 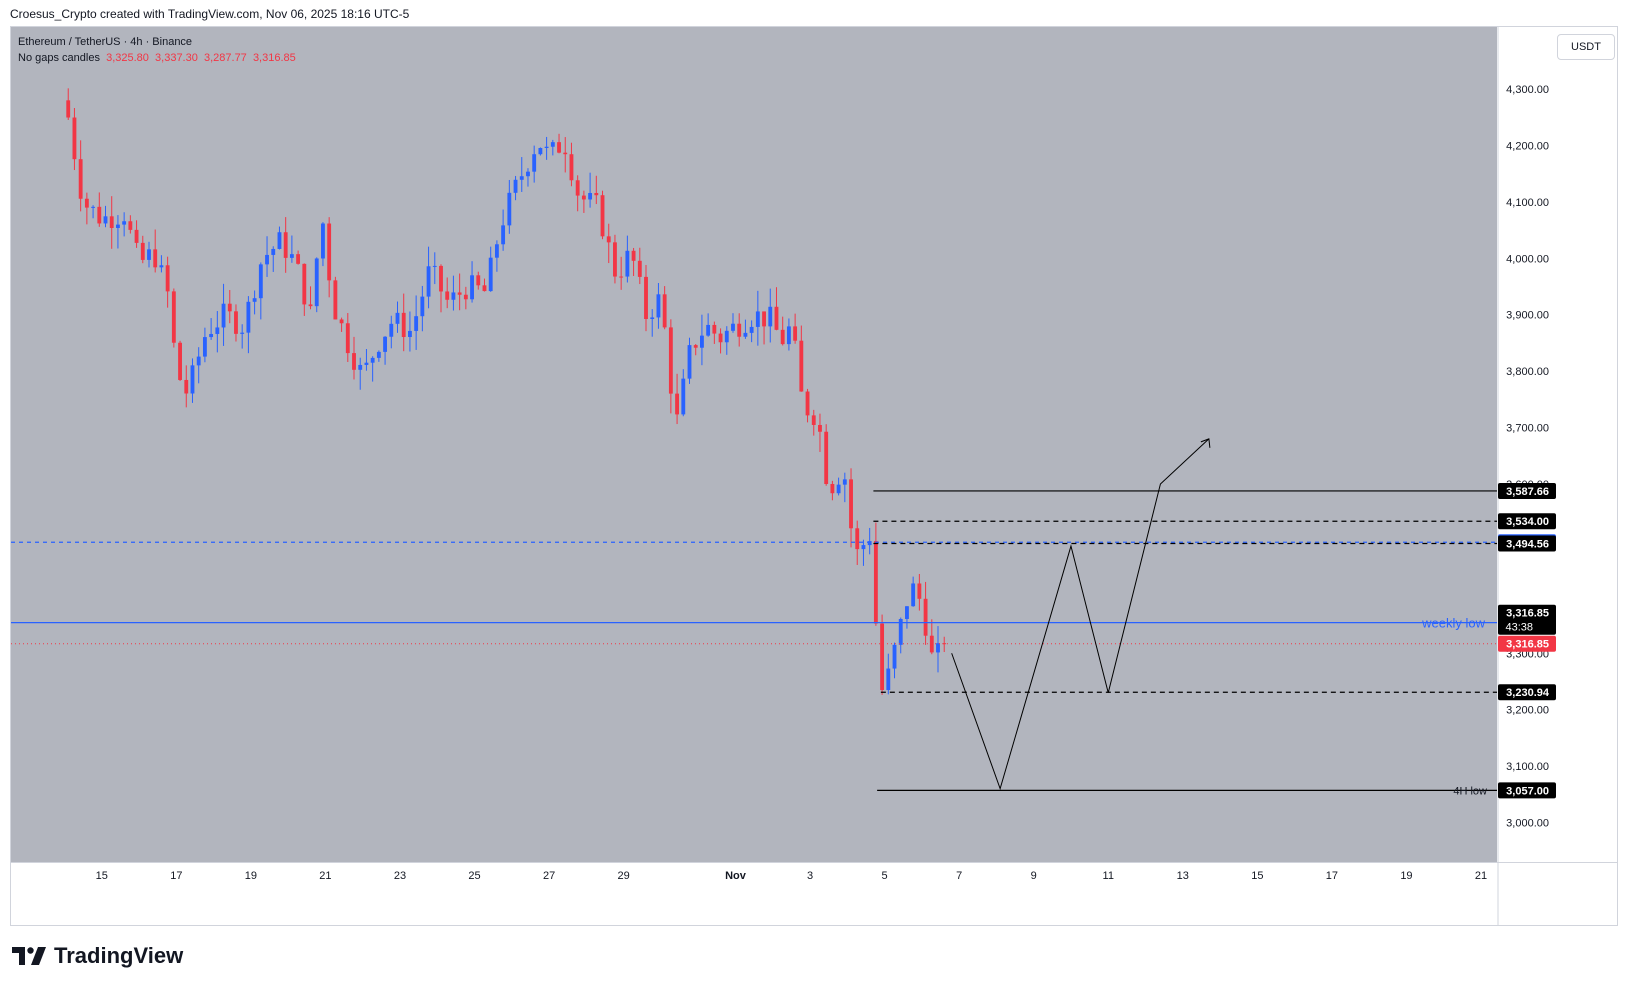 I want to click on level-3587-badge-bg, so click(x=1527, y=490).